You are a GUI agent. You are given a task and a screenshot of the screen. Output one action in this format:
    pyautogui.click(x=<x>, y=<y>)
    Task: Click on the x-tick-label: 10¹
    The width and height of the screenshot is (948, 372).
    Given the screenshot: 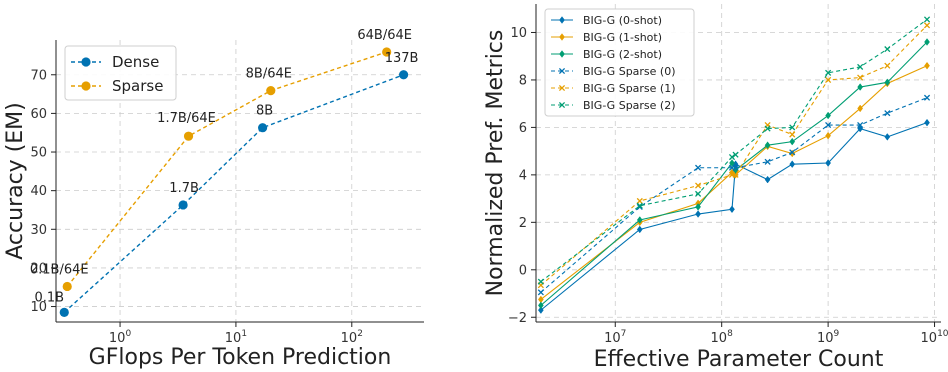 What is the action you would take?
    pyautogui.click(x=236, y=337)
    